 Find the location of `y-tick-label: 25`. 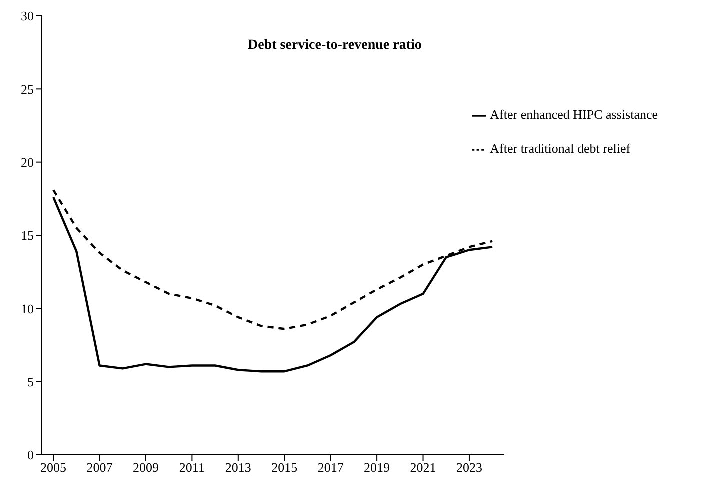

y-tick-label: 25 is located at coordinates (27, 89).